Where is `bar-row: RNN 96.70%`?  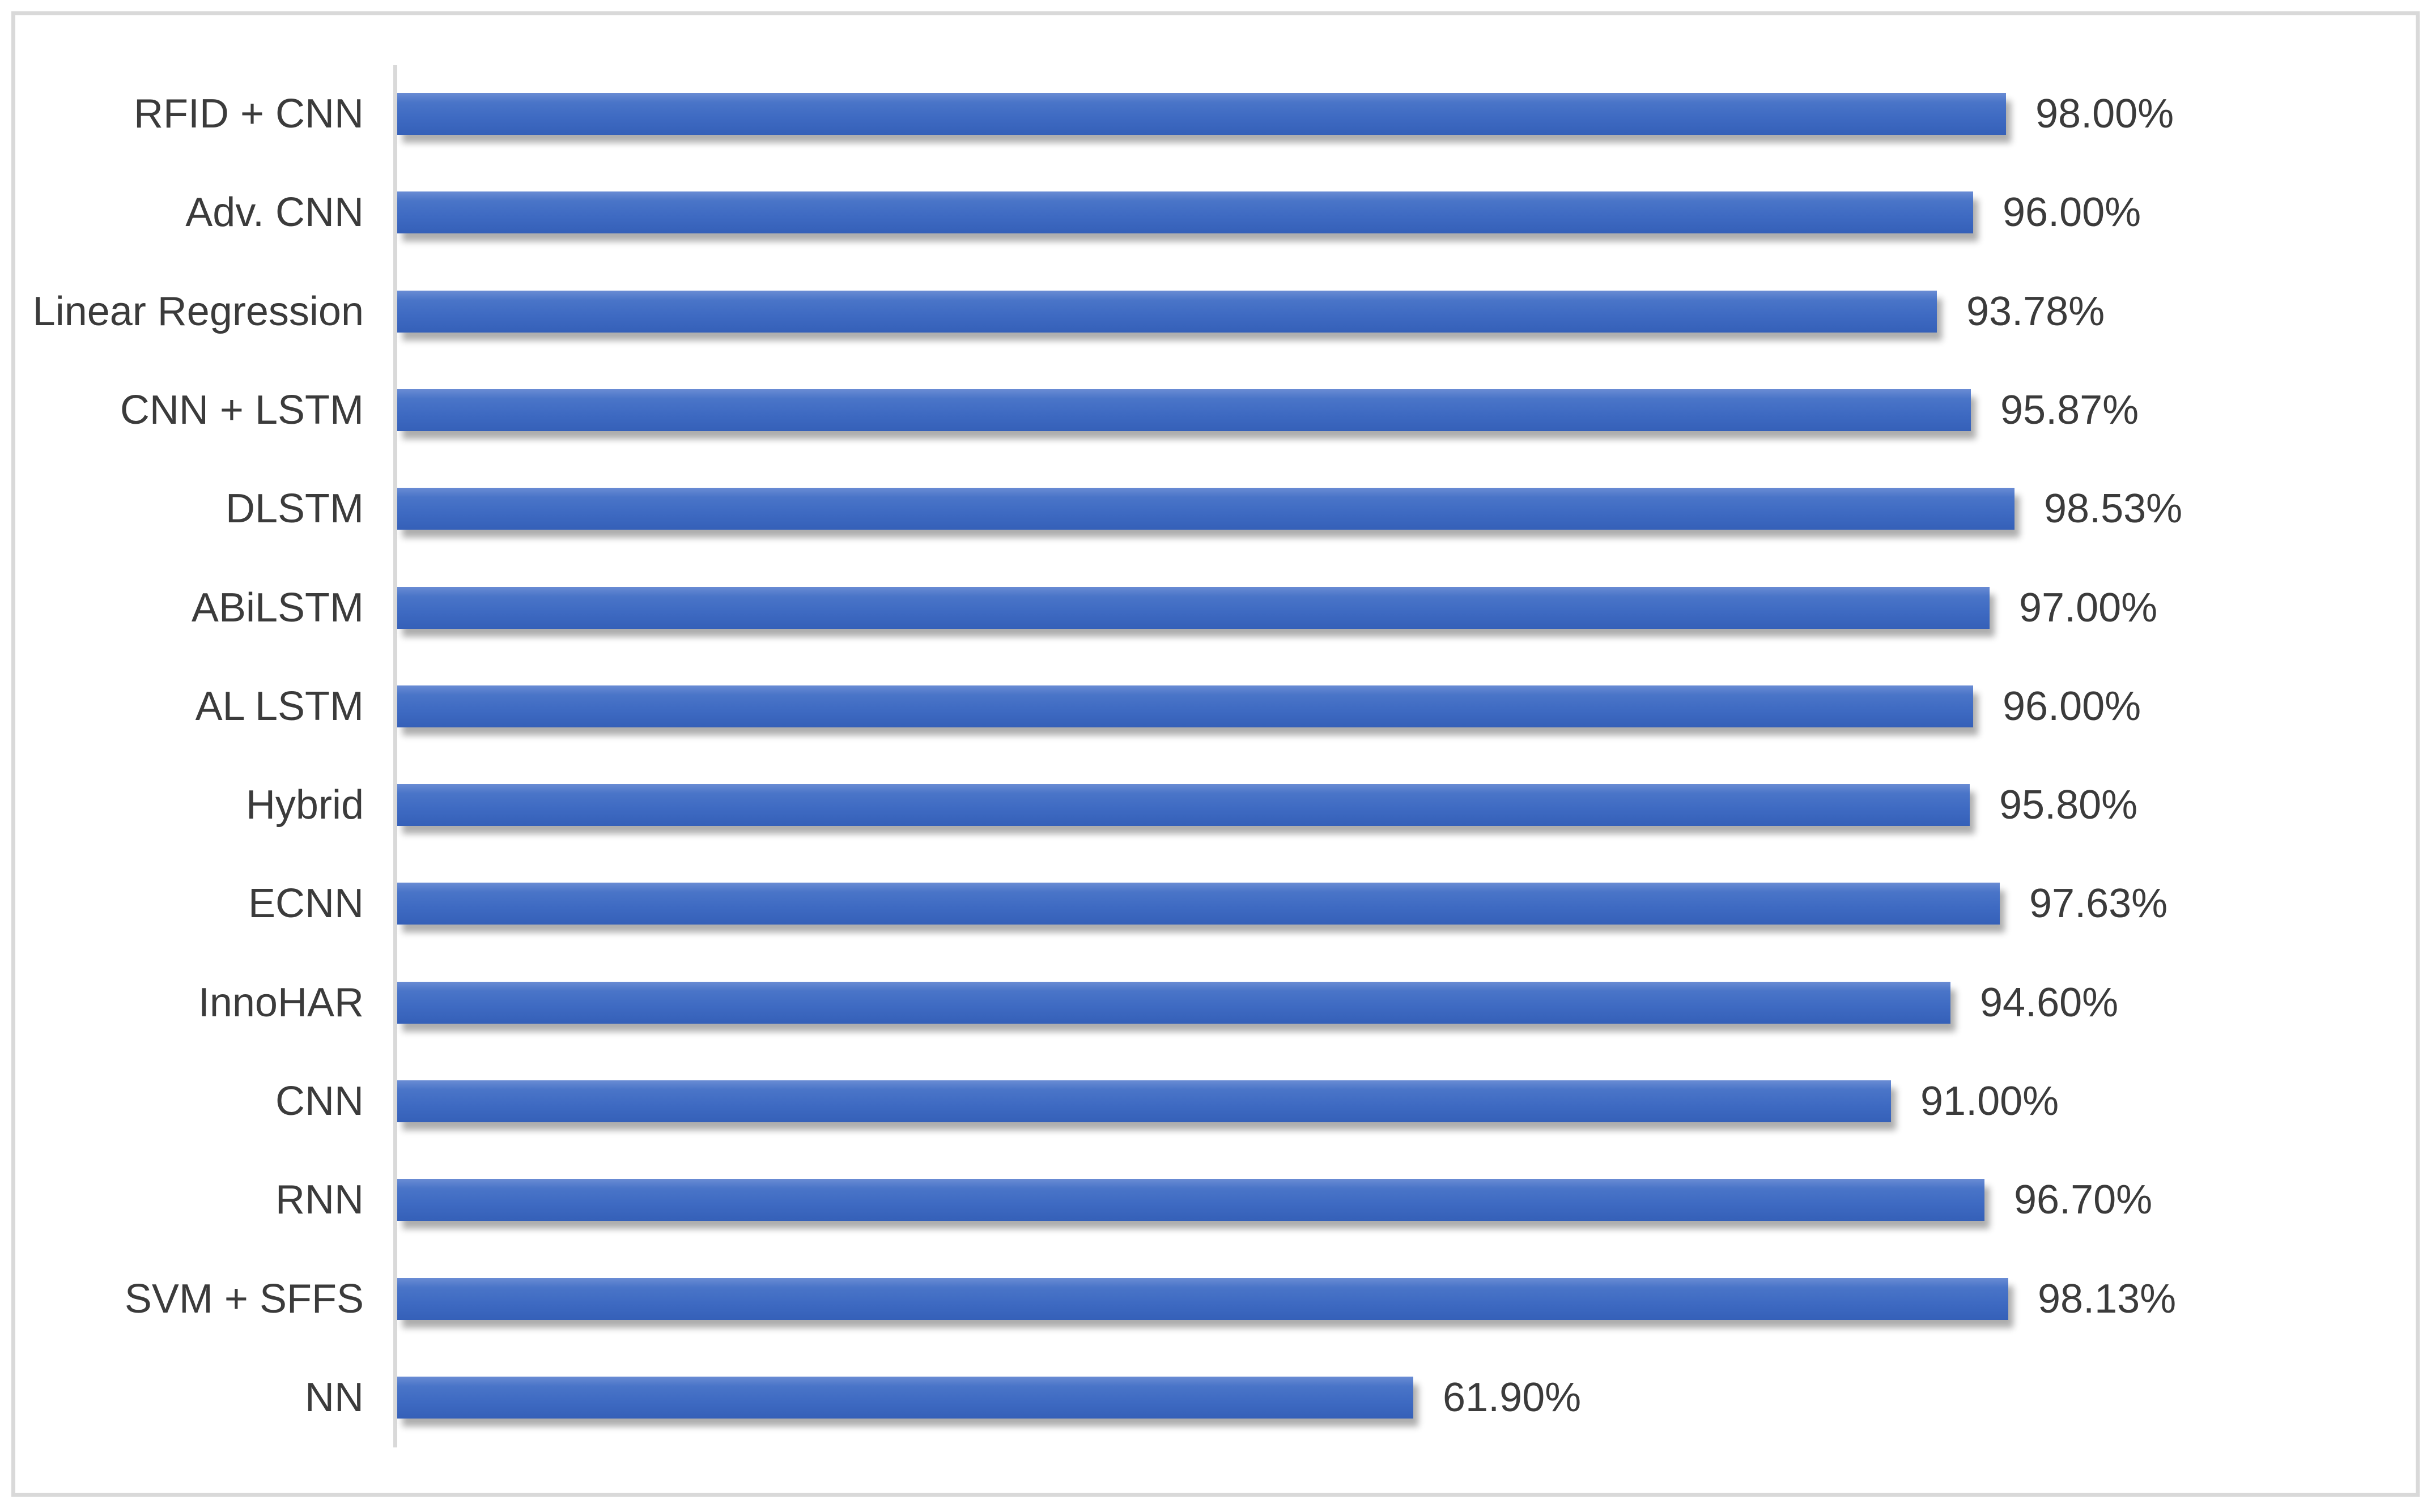 bar-row: RNN 96.70% is located at coordinates (1215, 1200).